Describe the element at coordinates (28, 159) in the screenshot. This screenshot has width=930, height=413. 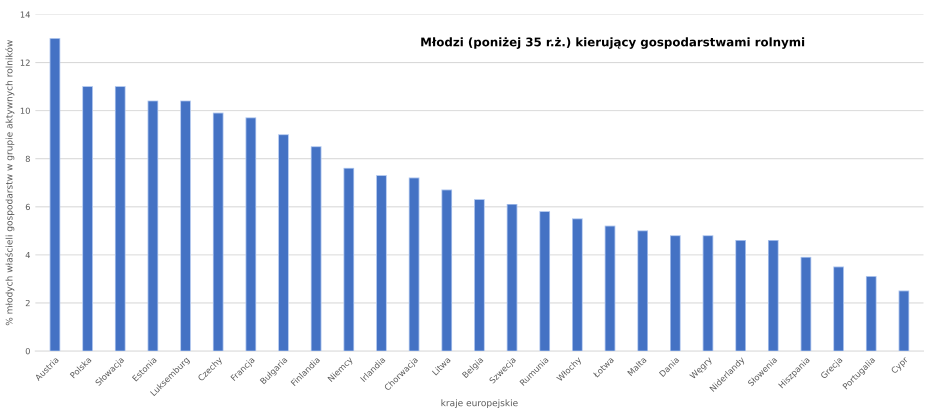
I see `y-tick-label: 8` at that location.